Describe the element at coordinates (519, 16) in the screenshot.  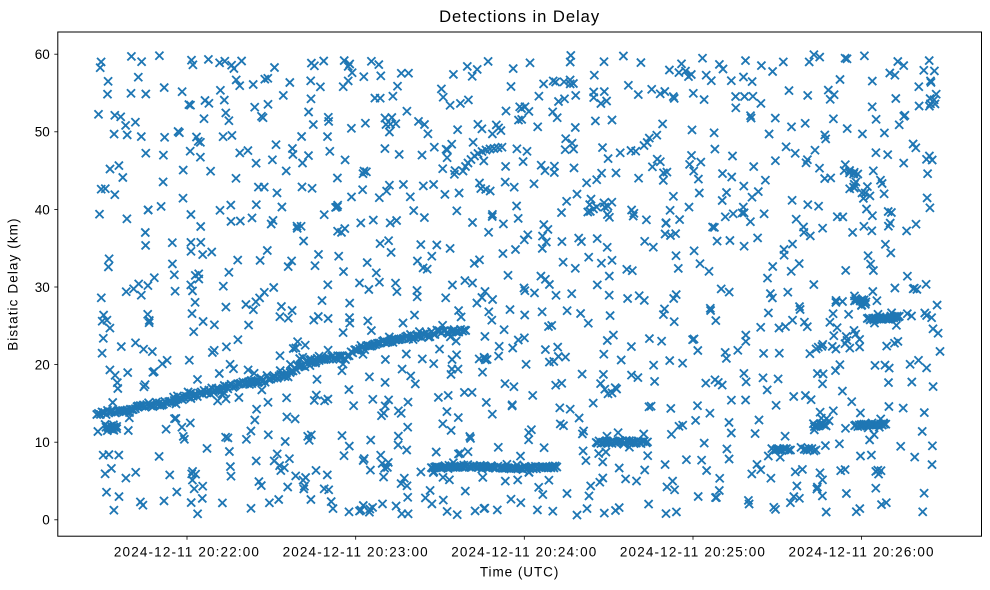
I see `svg-text: Detections in Delay` at that location.